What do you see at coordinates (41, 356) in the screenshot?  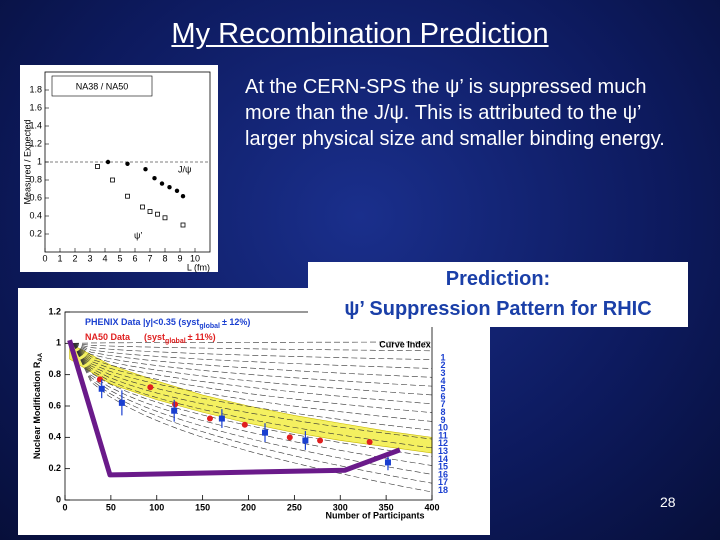 I see `y-axis-label-sub: AA` at bounding box center [41, 356].